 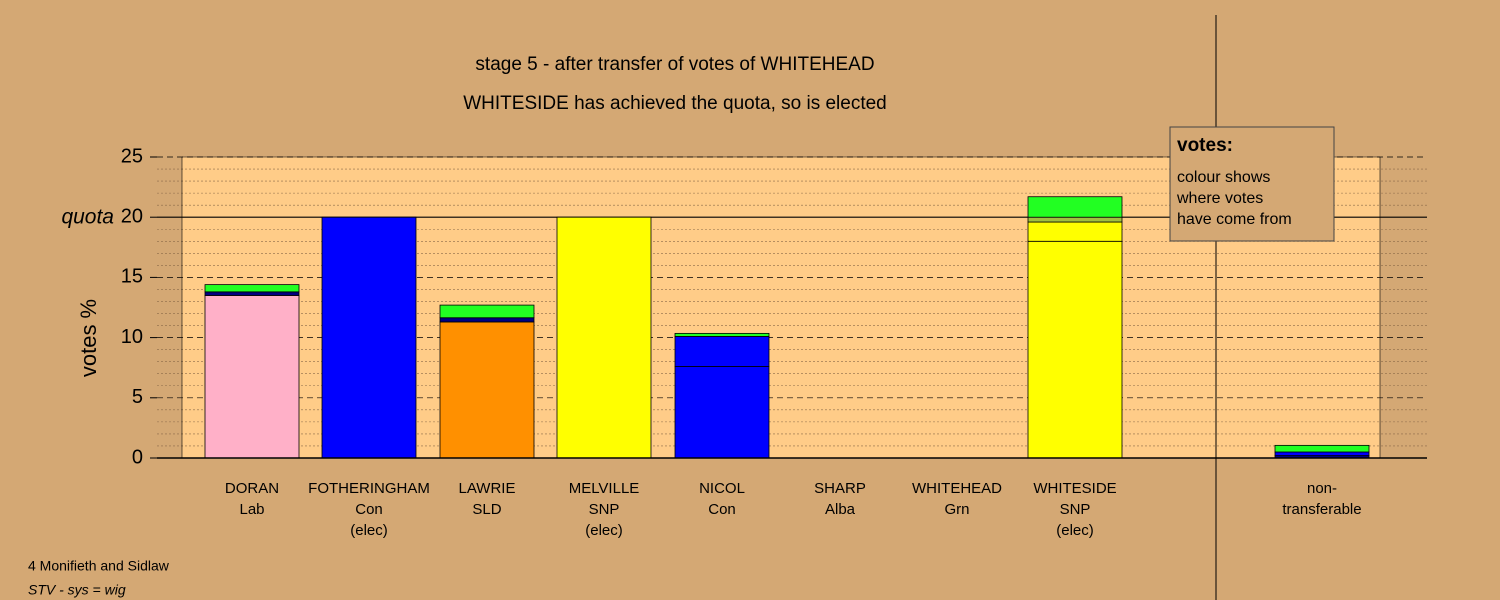 What do you see at coordinates (132, 156) in the screenshot?
I see `y-tick-label: 25` at bounding box center [132, 156].